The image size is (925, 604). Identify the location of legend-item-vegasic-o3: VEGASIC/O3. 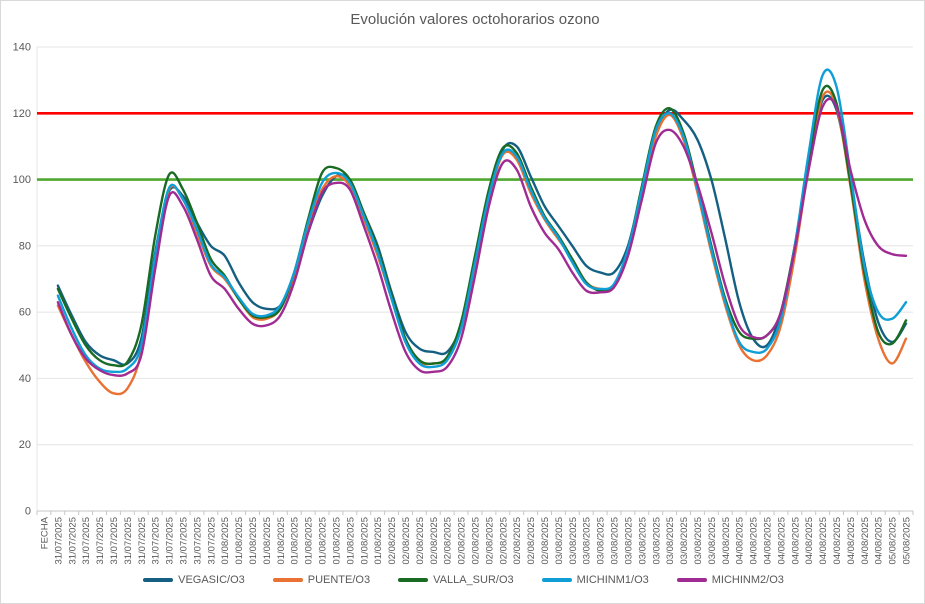
(194, 580).